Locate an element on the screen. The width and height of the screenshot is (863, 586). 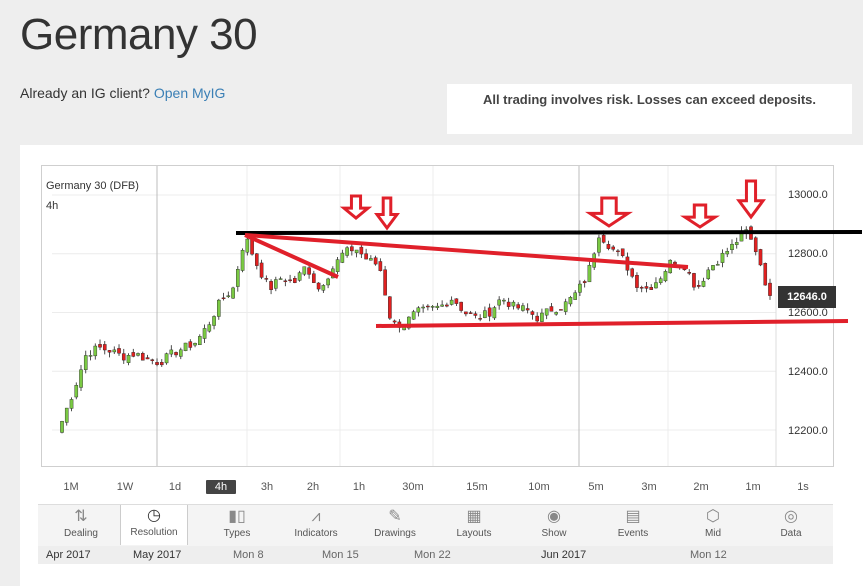
events-button: ▤ Events is located at coordinates (633, 522).